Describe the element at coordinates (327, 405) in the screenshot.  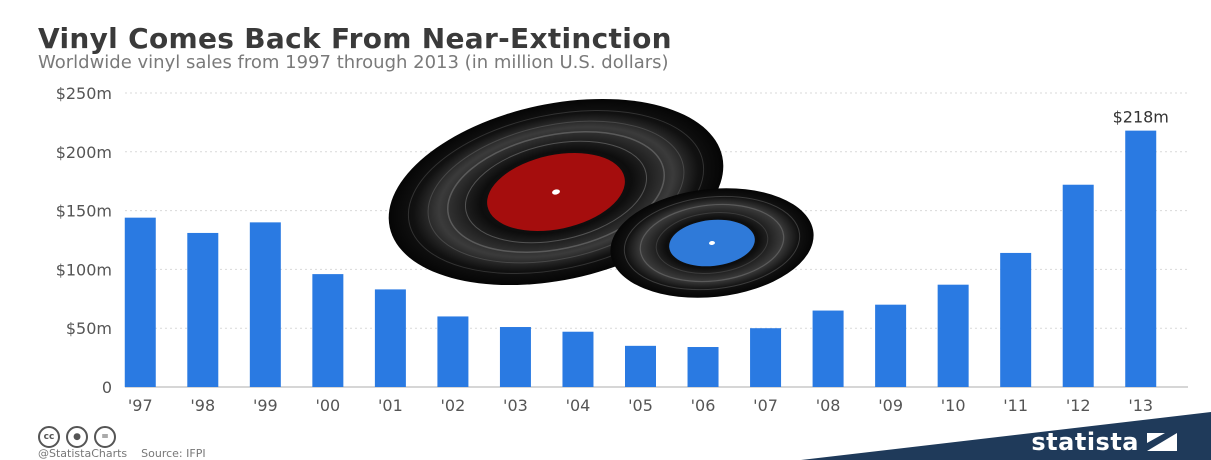
I see `x-tick-label: '00` at that location.